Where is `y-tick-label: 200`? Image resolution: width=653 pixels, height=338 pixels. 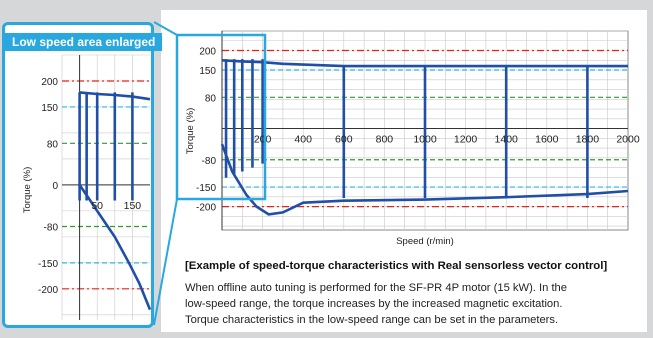 y-tick-label: 200 is located at coordinates (207, 52).